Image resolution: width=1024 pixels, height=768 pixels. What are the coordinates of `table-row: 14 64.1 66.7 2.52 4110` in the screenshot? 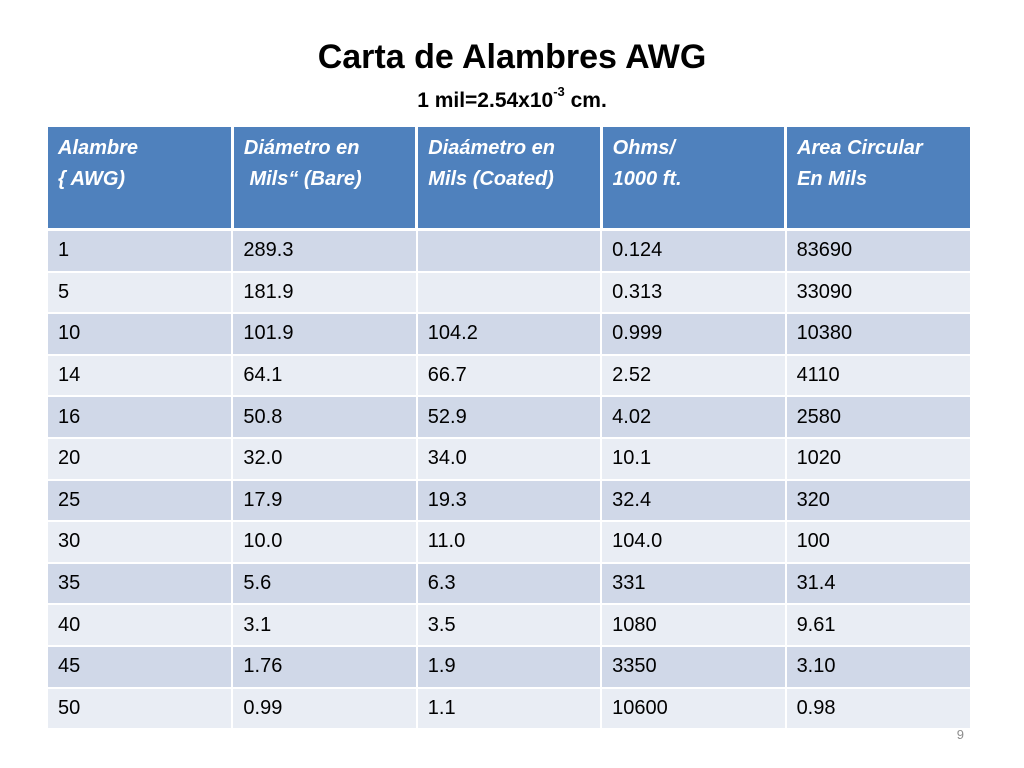 It's located at (509, 376).